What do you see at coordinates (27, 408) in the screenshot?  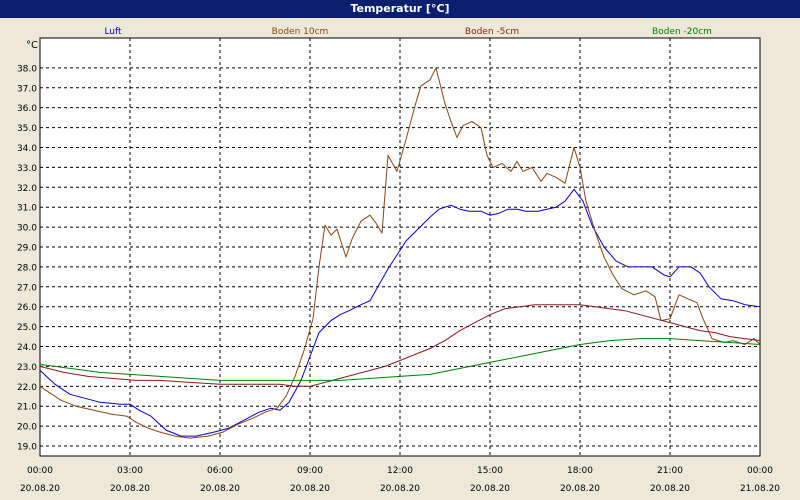 I see `y-tick-label: 21.0` at bounding box center [27, 408].